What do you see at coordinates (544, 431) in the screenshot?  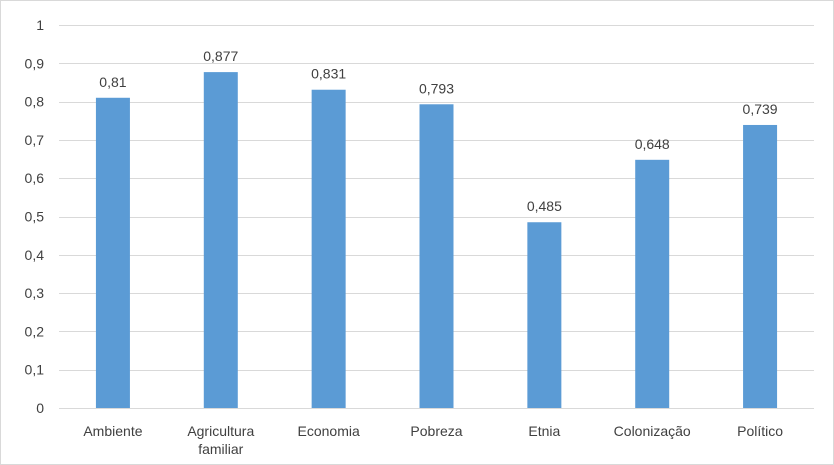 I see `x-tick-label: Etnia` at bounding box center [544, 431].